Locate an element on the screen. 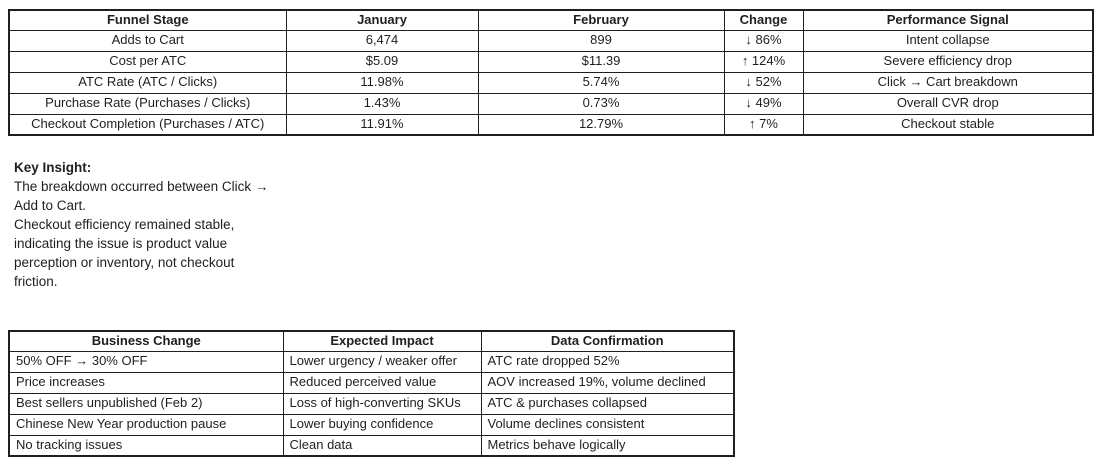 Image resolution: width=1100 pixels, height=472 pixels. table-cell: Metrics behave logically is located at coordinates (607, 445).